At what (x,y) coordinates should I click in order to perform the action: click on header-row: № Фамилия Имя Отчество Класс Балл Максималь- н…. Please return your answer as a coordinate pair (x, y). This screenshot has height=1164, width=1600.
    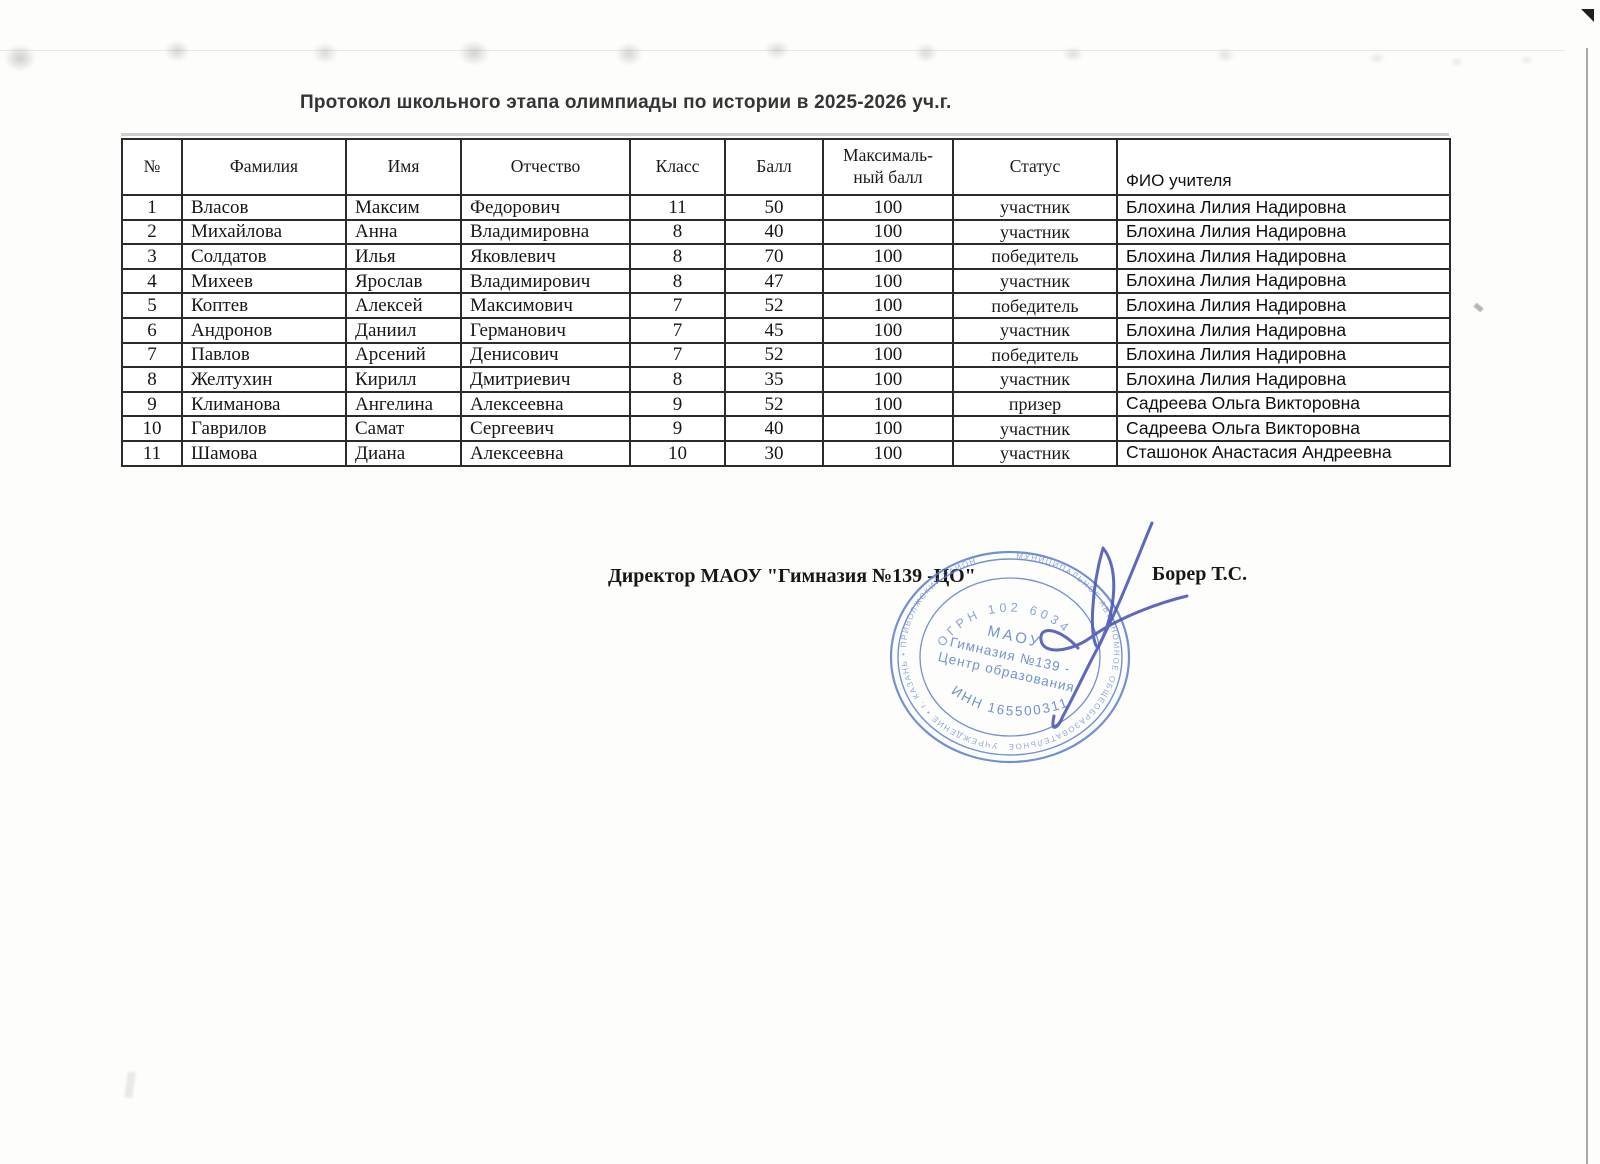
    Looking at the image, I should click on (786, 167).